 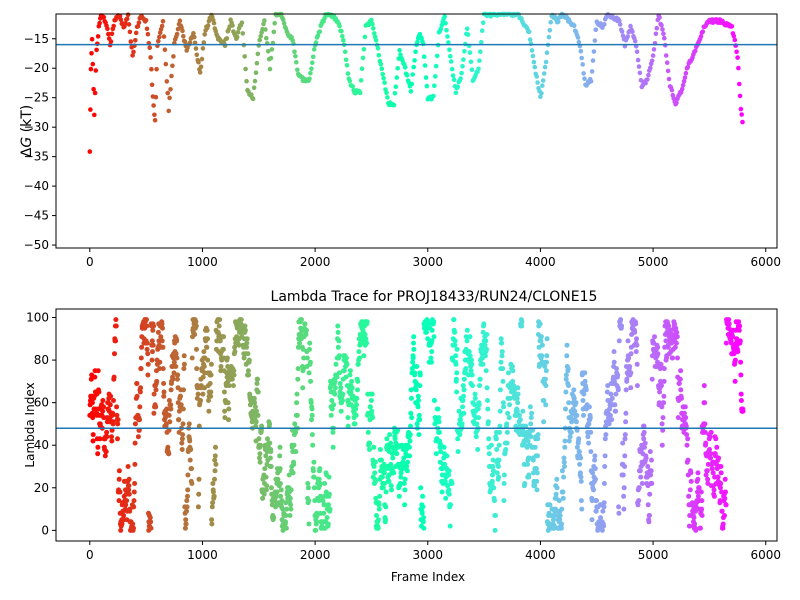 What do you see at coordinates (202, 262) in the screenshot?
I see `x-tick-label: 1000` at bounding box center [202, 262].